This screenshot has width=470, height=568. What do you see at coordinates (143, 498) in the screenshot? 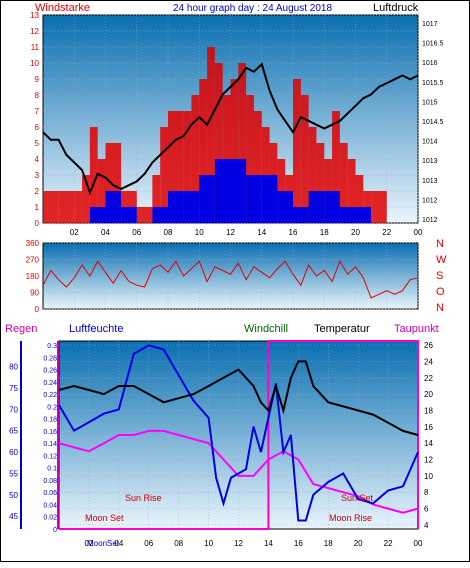
I see `annotation-sun-rise: Sun Rise` at bounding box center [143, 498].